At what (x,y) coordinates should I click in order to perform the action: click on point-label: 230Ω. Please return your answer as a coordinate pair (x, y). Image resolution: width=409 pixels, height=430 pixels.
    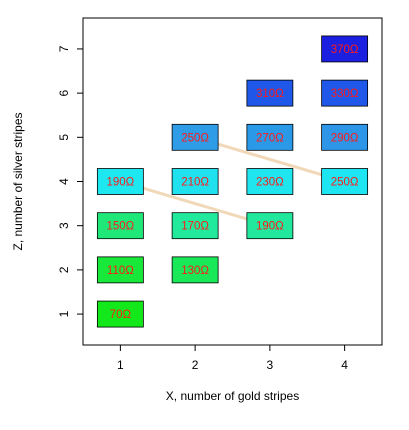
    Looking at the image, I should click on (270, 183).